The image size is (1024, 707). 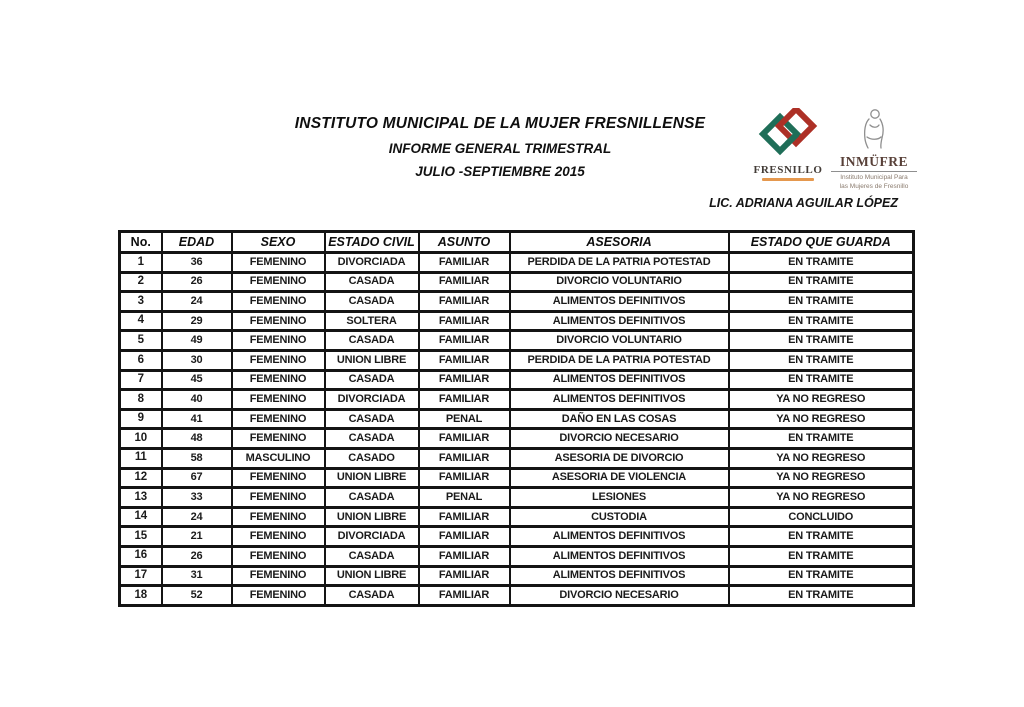 What do you see at coordinates (140, 340) in the screenshot?
I see `row-number-cell: 5` at bounding box center [140, 340].